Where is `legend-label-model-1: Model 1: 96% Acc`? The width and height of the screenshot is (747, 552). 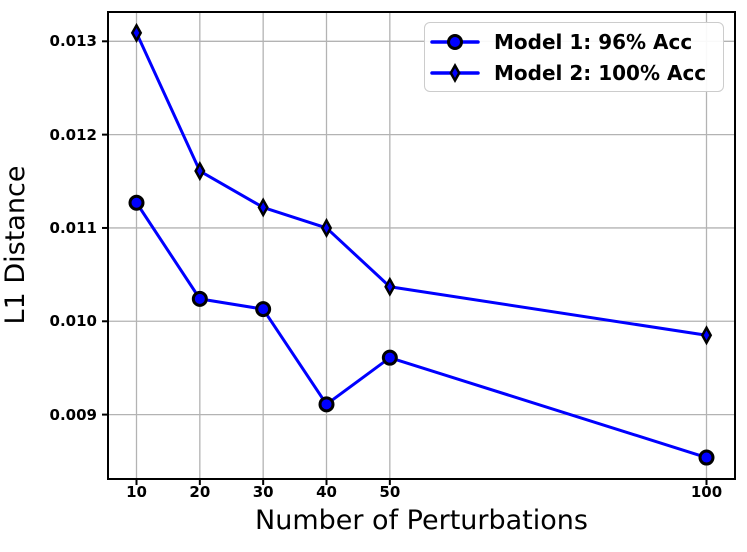 legend-label-model-1: Model 1: 96% Acc is located at coordinates (593, 41).